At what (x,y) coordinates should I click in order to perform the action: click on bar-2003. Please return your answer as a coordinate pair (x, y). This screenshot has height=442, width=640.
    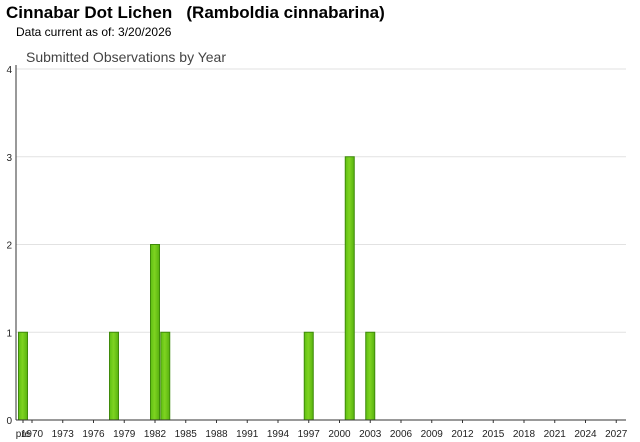
    Looking at the image, I should click on (370, 376).